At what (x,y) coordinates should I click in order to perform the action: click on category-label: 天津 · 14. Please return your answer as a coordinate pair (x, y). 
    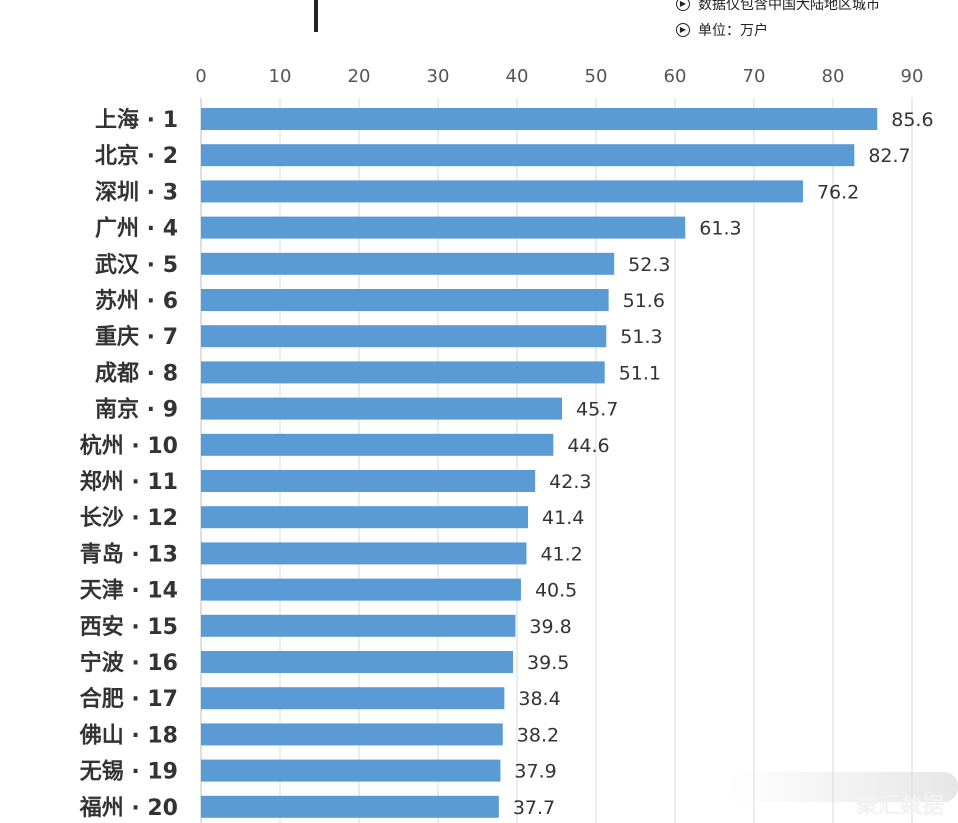
    Looking at the image, I should click on (129, 591).